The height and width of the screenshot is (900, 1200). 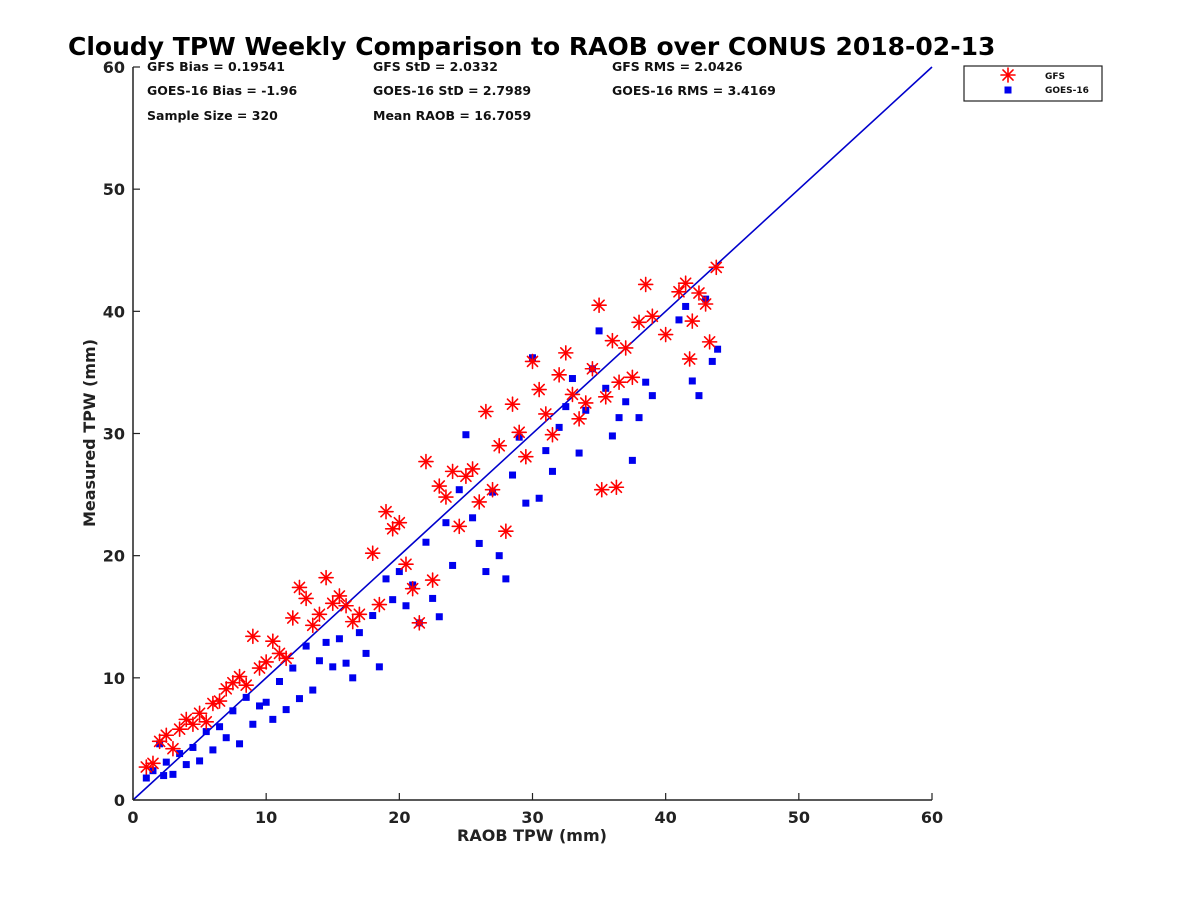 What do you see at coordinates (435, 66) in the screenshot?
I see `stat-gfs-std: GFS StD = 2.0332` at bounding box center [435, 66].